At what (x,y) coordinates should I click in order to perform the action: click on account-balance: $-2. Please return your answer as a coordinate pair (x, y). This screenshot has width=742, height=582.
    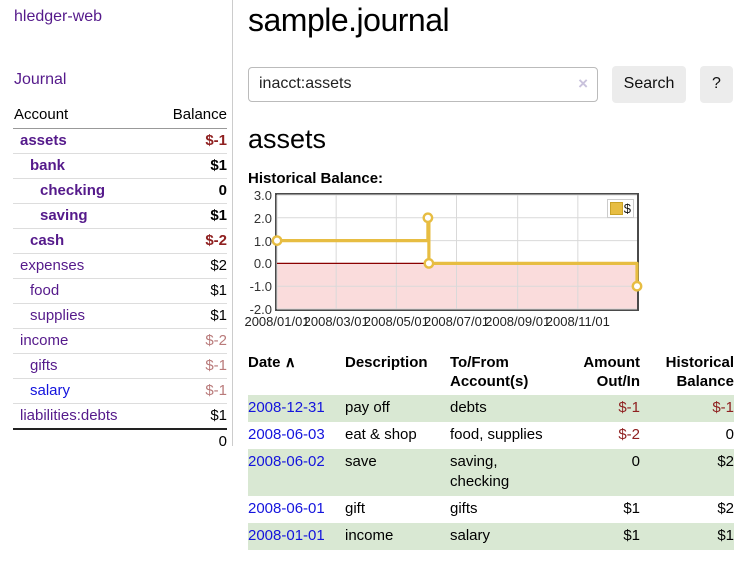
    Looking at the image, I should click on (190, 341).